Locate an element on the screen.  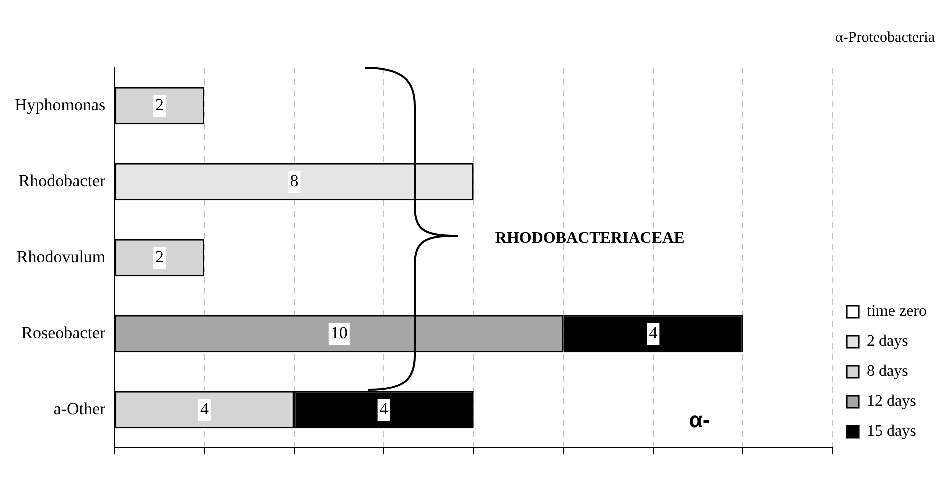
text: α-Proteobacteria is located at coordinates (886, 38).